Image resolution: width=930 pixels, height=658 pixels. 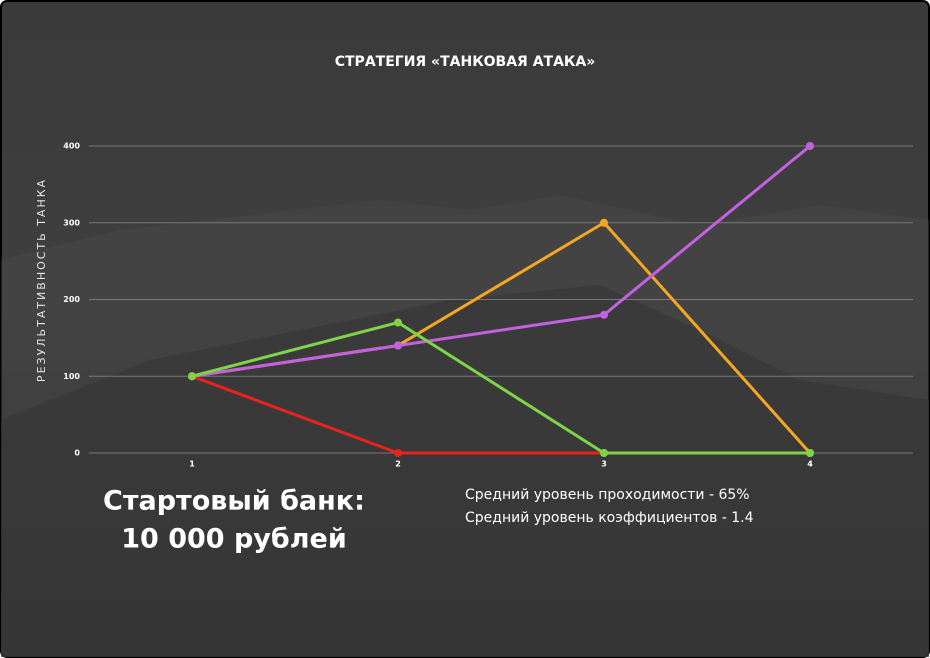 I want to click on series-line, so click(x=500, y=388).